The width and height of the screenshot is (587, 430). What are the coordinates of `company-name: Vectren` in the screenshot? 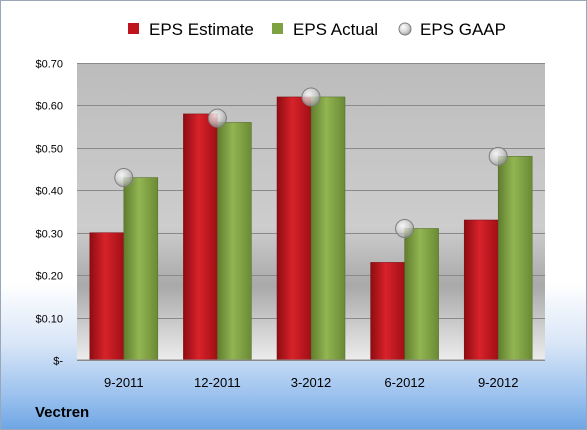 It's located at (62, 412).